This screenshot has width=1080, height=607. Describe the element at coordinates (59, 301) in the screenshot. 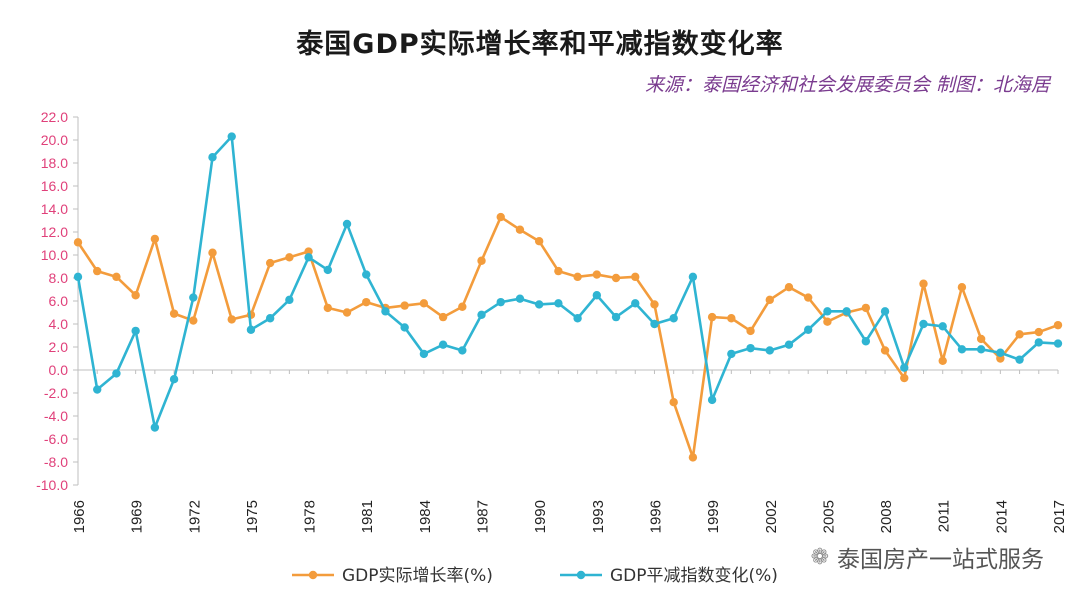

I see `y-tick-label: 6.0` at that location.